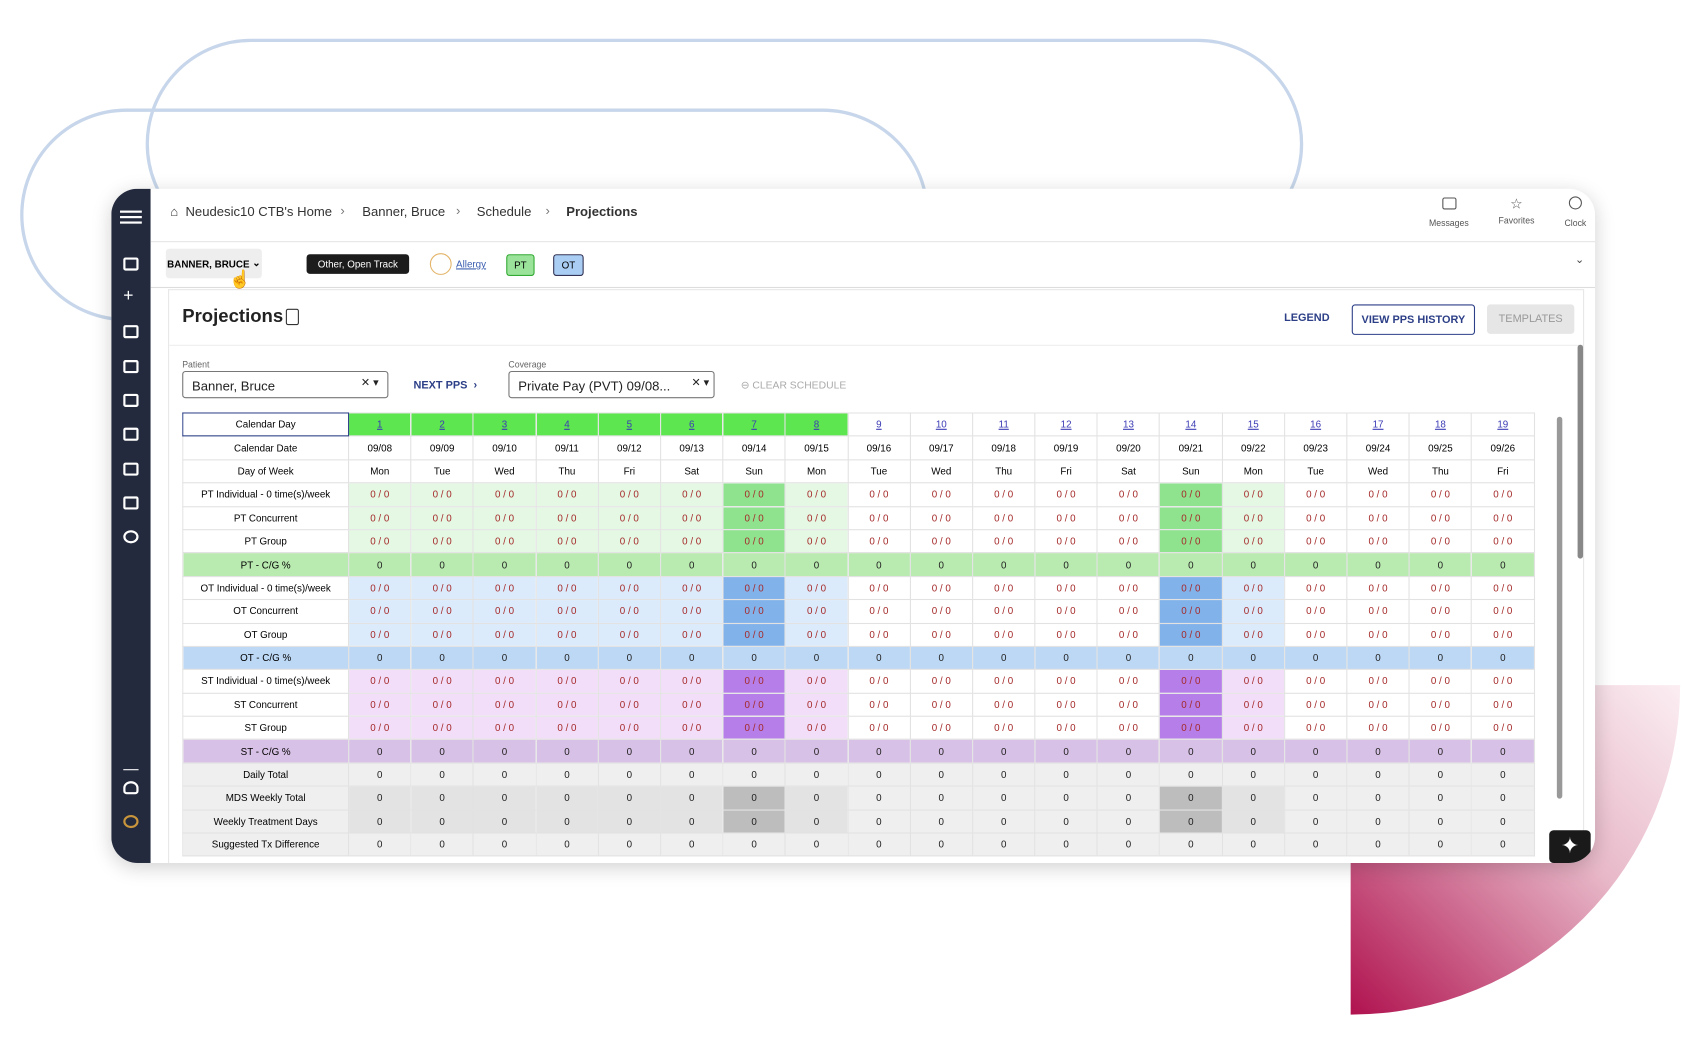  What do you see at coordinates (1440, 424) in the screenshot?
I see `calendar-day: 18` at bounding box center [1440, 424].